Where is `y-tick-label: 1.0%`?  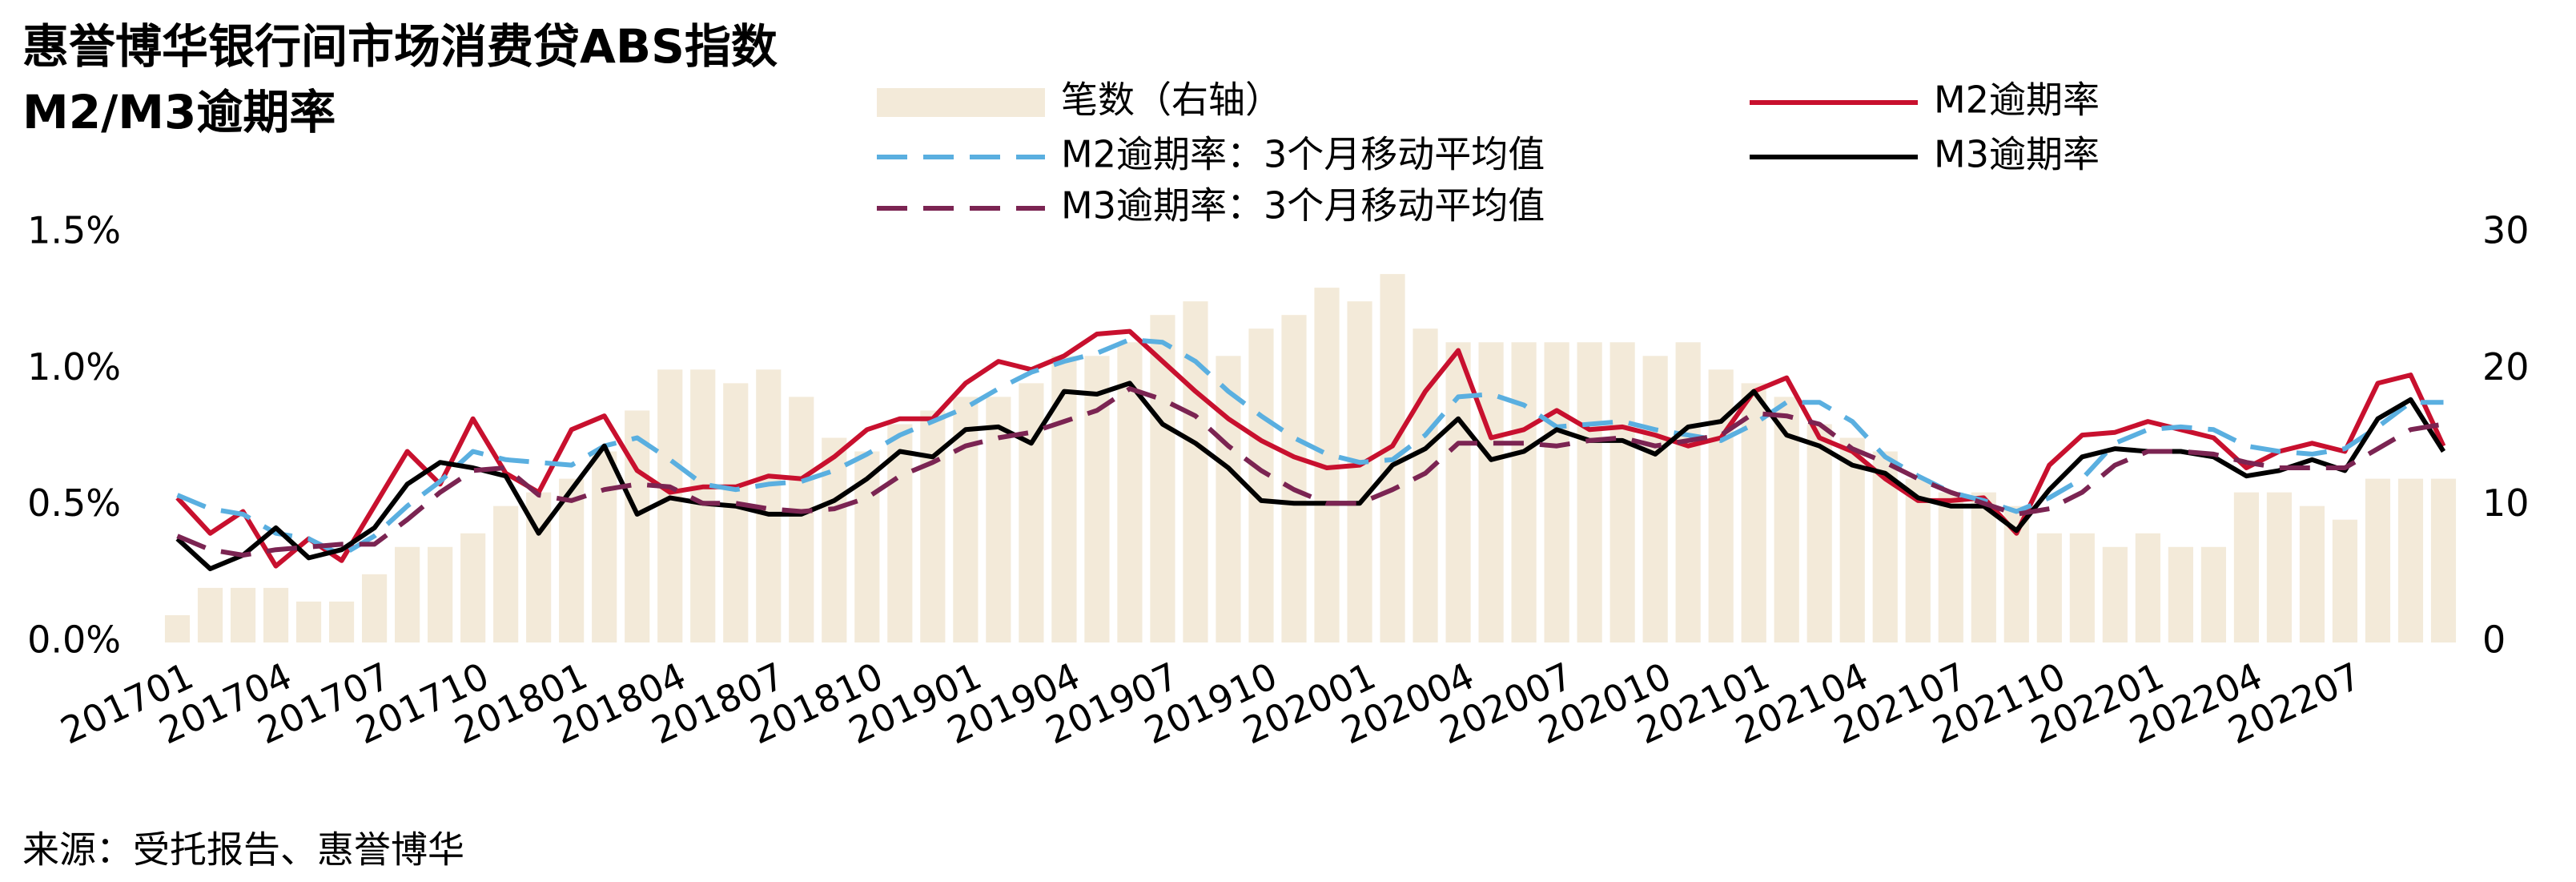 y-tick-label: 1.0% is located at coordinates (74, 367).